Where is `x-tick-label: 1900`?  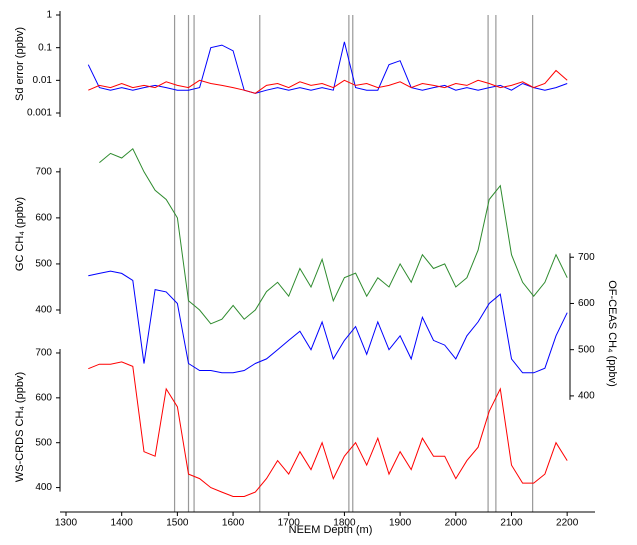
x-tick-label: 1900 is located at coordinates (400, 523).